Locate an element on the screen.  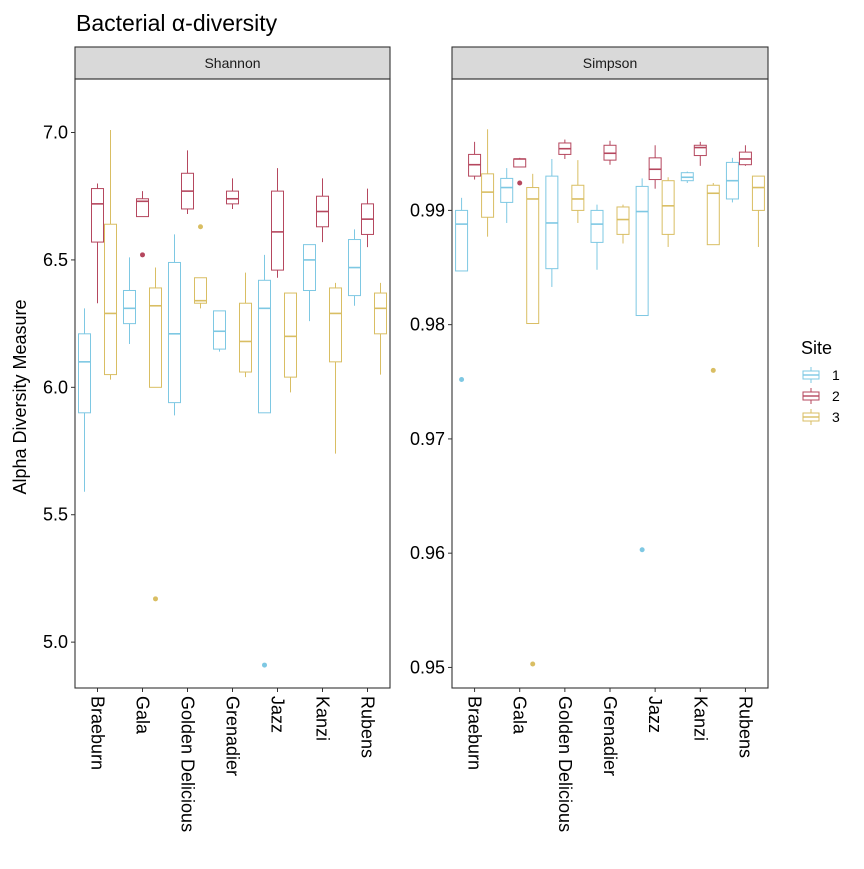
legend-label: 1 is located at coordinates (836, 375).